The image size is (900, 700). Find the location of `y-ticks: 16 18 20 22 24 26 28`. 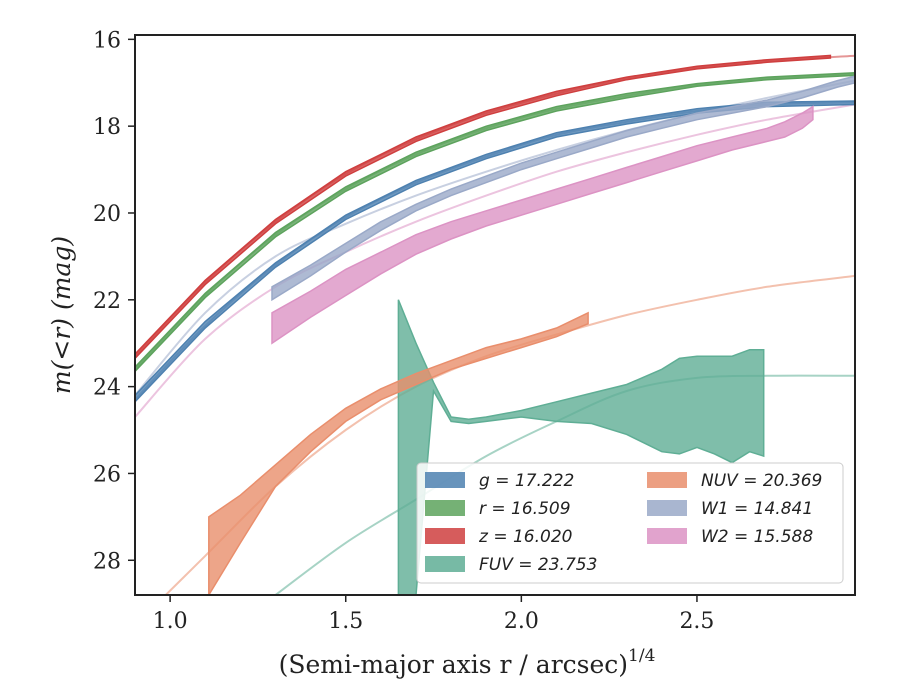

y-ticks: 16 18 20 22 24 26 28 is located at coordinates (114, 301).